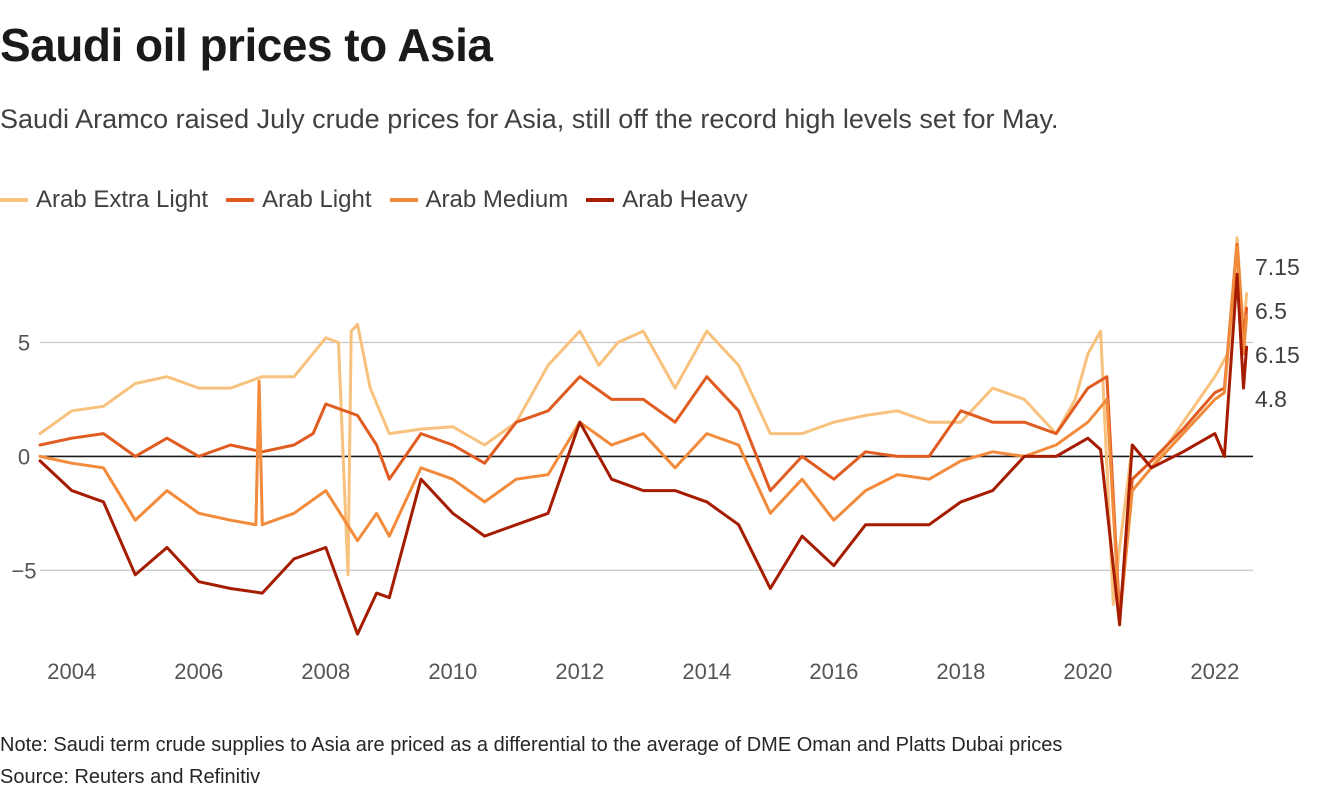 This screenshot has height=800, width=1320. Describe the element at coordinates (1087, 671) in the screenshot. I see `x-tick-label: 2020` at that location.